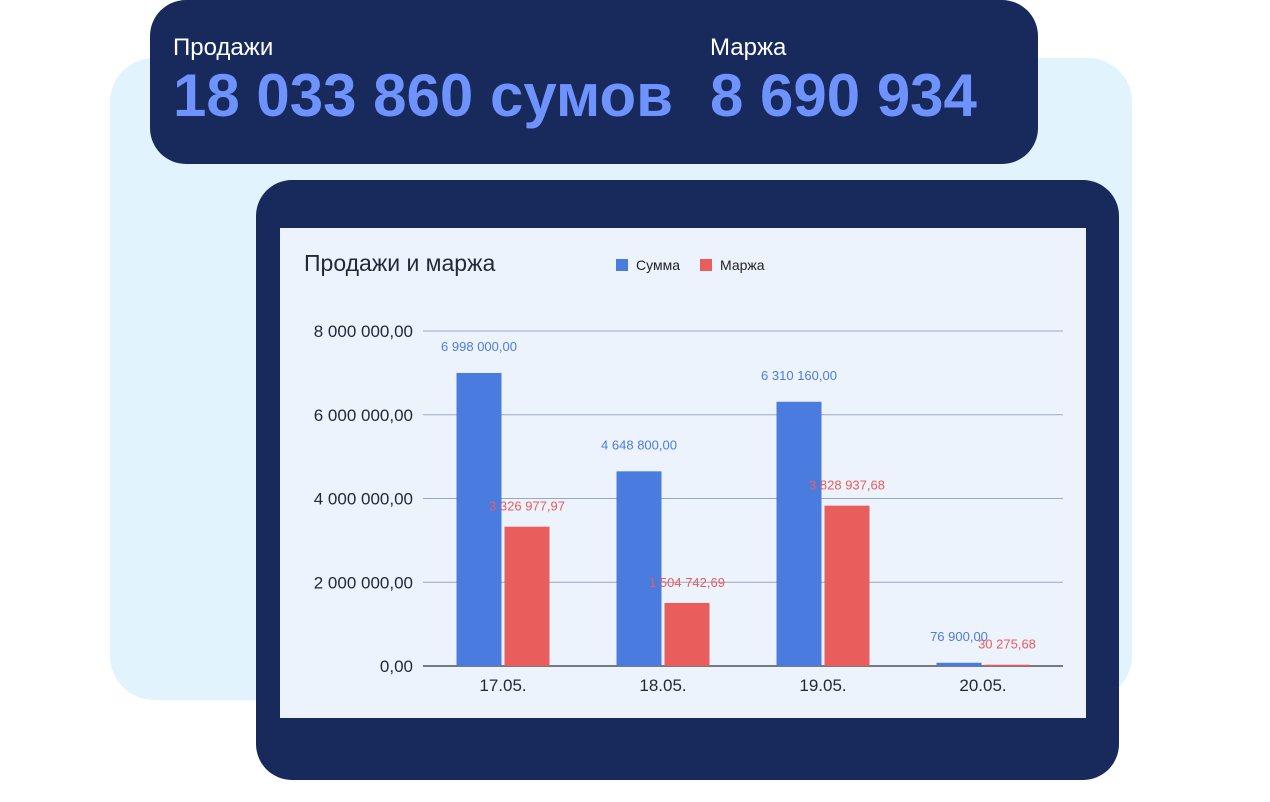  Describe the element at coordinates (662, 685) in the screenshot. I see `x-tick-label-1: 18.05.` at that location.